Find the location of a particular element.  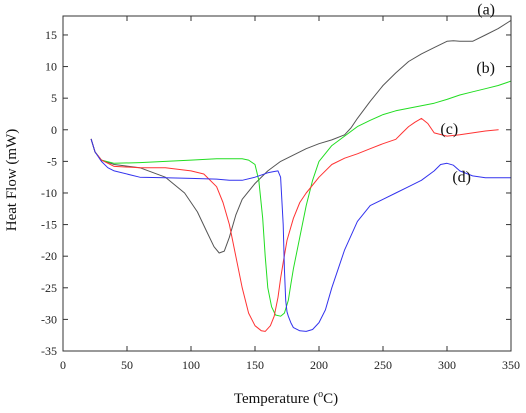

y-axis-title: Heat Flow (mW) is located at coordinates (12, 180).